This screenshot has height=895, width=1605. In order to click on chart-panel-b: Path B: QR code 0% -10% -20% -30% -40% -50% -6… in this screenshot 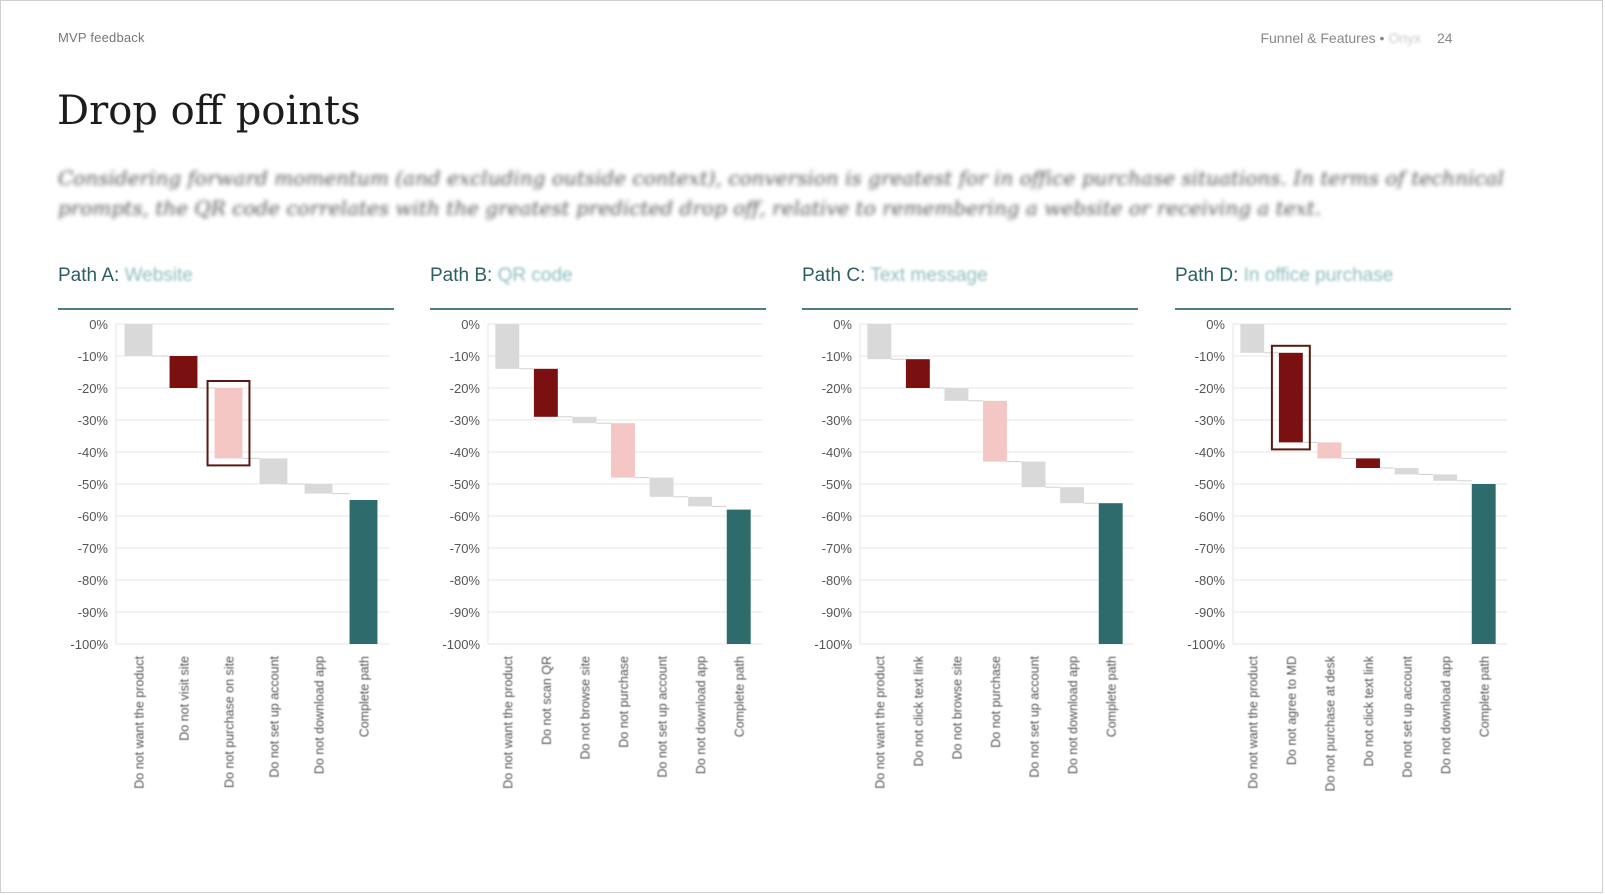, I will do `click(598, 557)`.